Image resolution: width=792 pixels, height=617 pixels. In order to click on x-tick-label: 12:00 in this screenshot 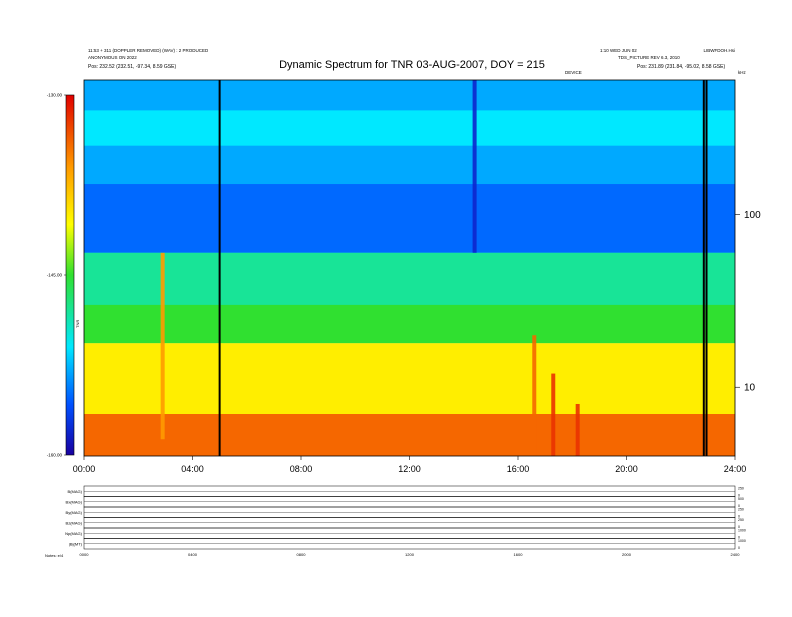, I will do `click(409, 469)`.